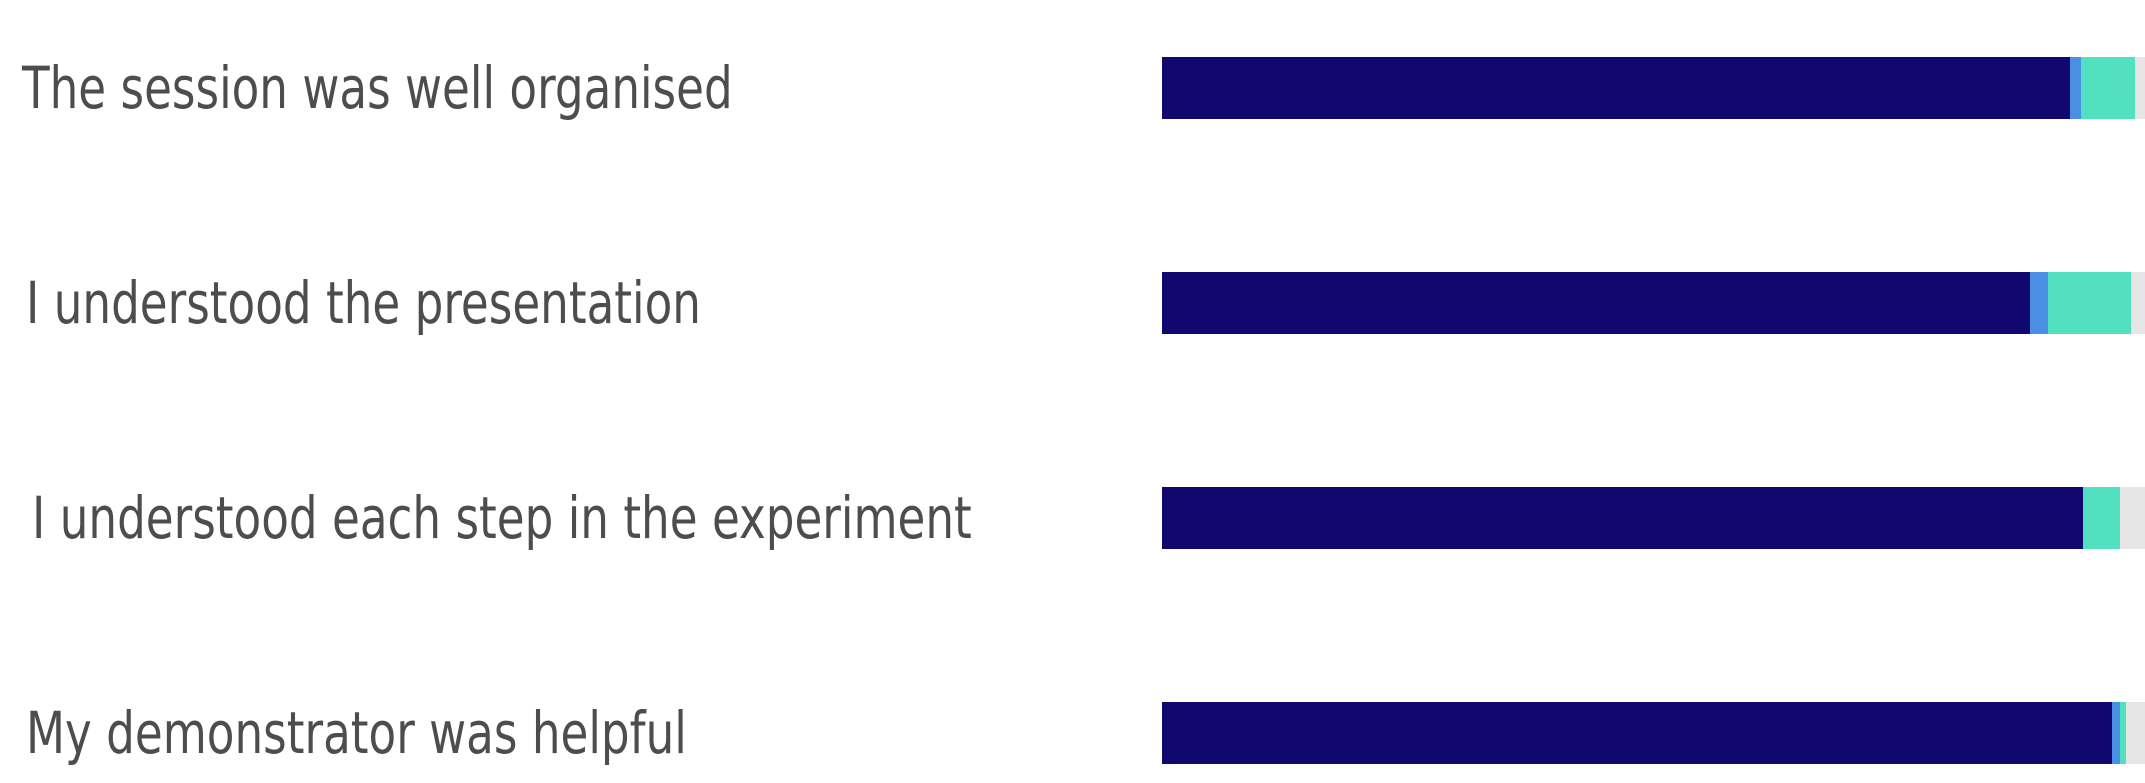 The image size is (2145, 783). What do you see at coordinates (377, 88) in the screenshot?
I see `category-label: The session was well organised` at bounding box center [377, 88].